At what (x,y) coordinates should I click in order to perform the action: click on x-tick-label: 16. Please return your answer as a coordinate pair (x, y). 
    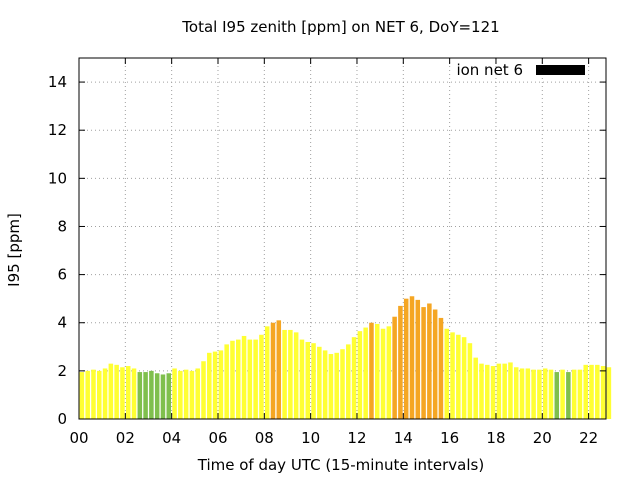
    Looking at the image, I should click on (449, 438).